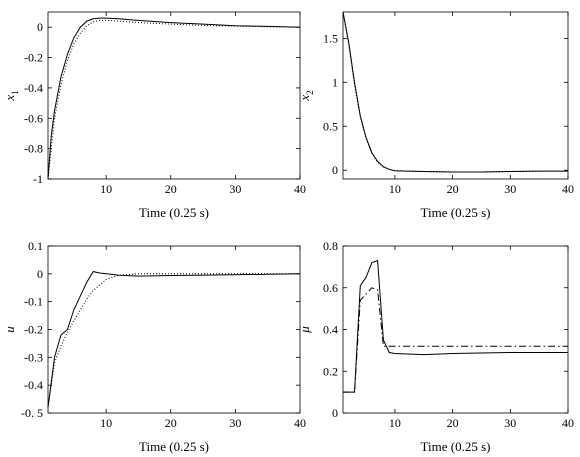  What do you see at coordinates (335, 82) in the screenshot?
I see `y-tick-label: 1` at bounding box center [335, 82].